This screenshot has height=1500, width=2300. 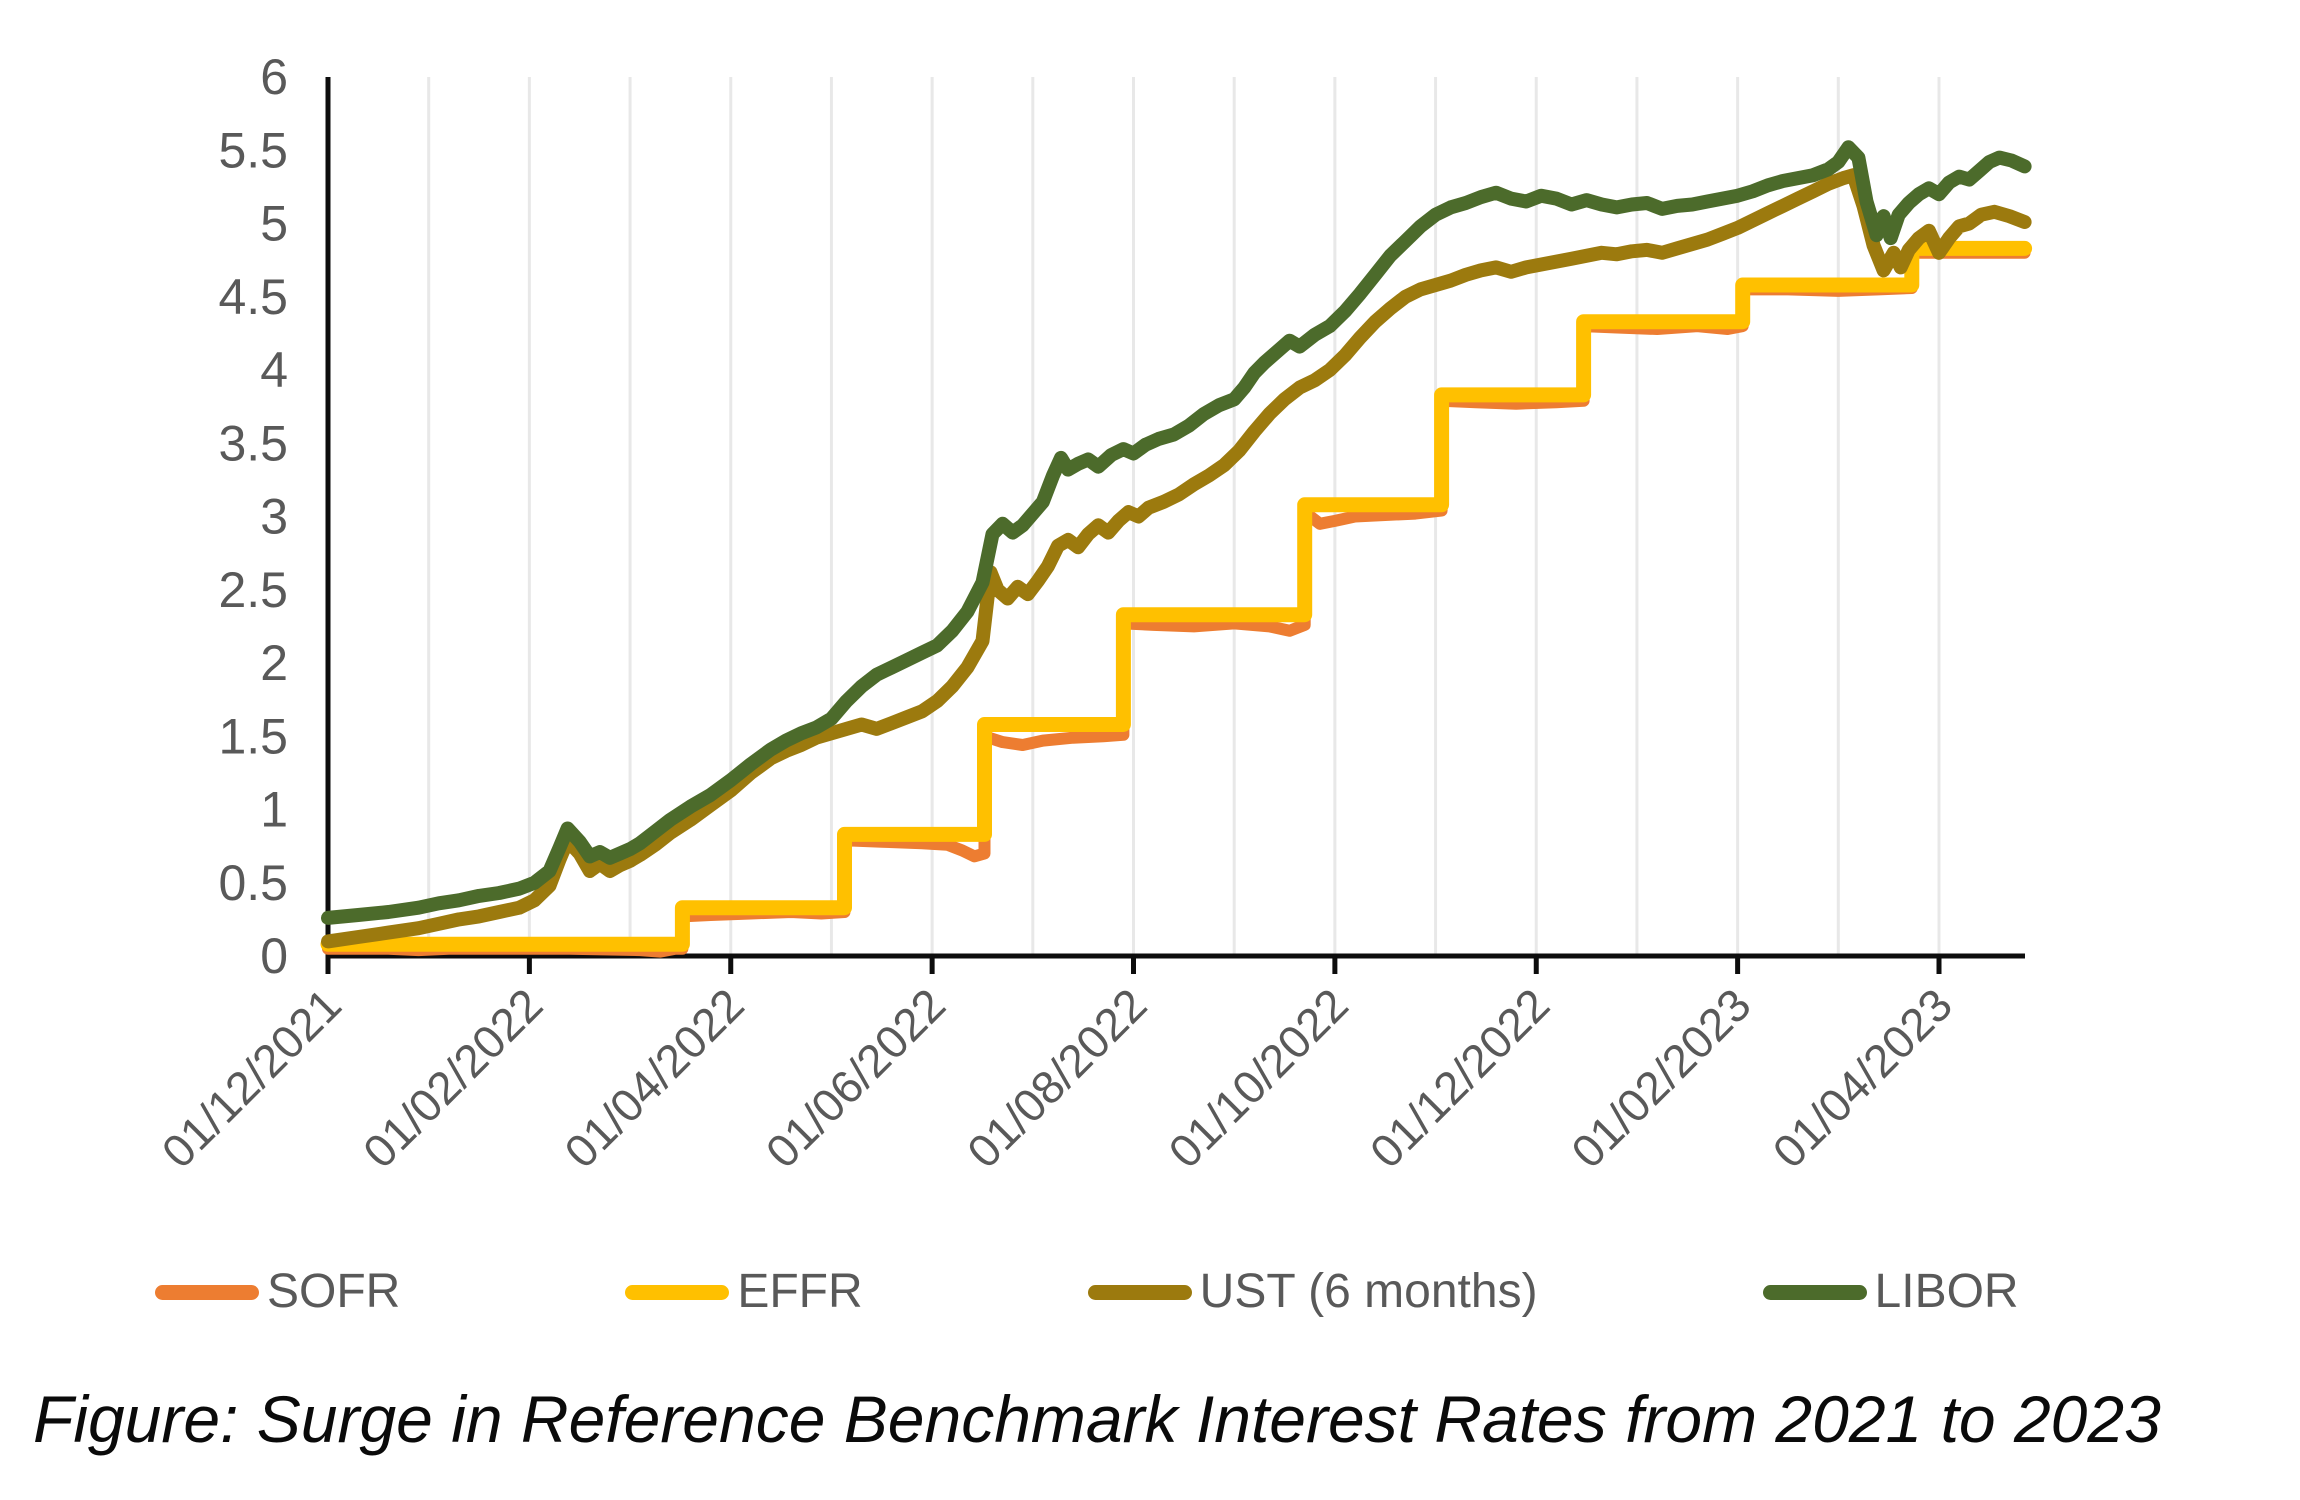 What do you see at coordinates (677, 1292) in the screenshot?
I see `legend-swatch-effr` at bounding box center [677, 1292].